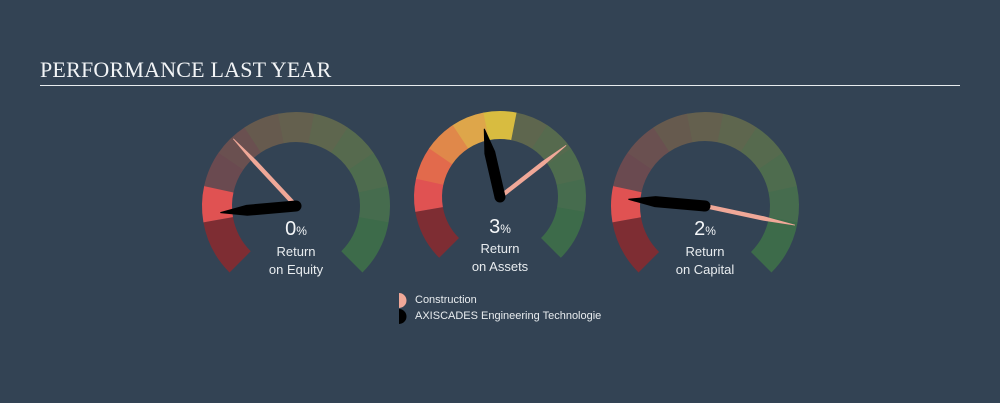 This screenshot has height=403, width=1000. Describe the element at coordinates (404, 316) in the screenshot. I see `legend-swatch-company-icon` at that location.